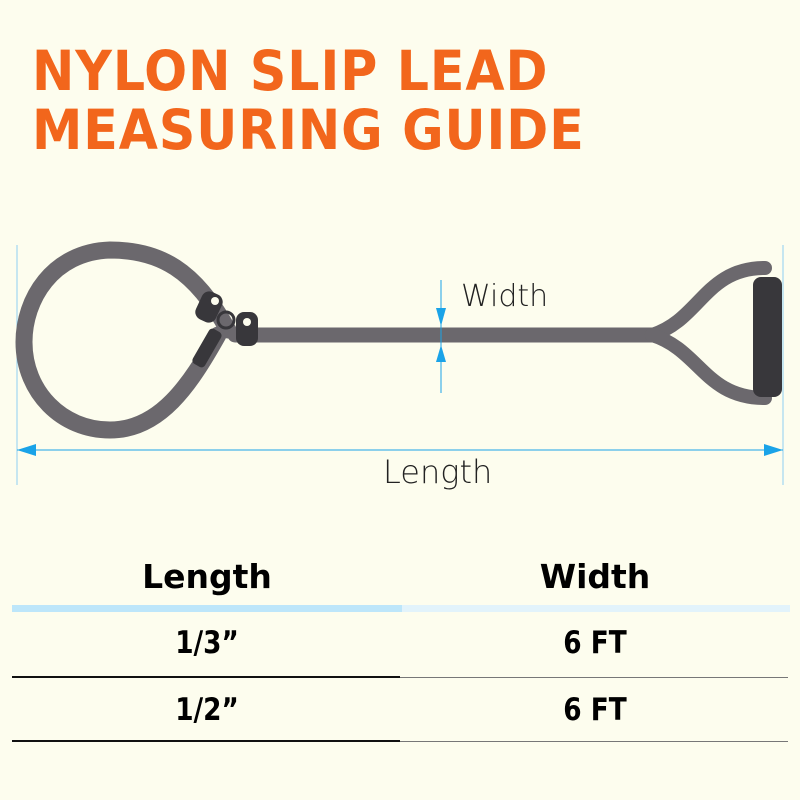 The image size is (800, 800). Describe the element at coordinates (441, 336) in the screenshot. I see `width-indicator` at that location.